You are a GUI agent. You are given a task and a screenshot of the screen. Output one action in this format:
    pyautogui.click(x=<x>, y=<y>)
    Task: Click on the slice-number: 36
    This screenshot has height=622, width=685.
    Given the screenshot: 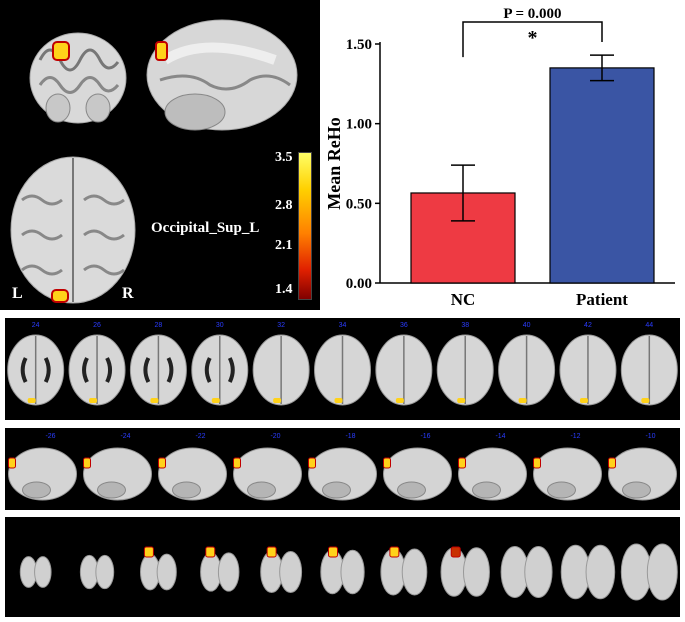 What is the action you would take?
    pyautogui.click(x=404, y=325)
    